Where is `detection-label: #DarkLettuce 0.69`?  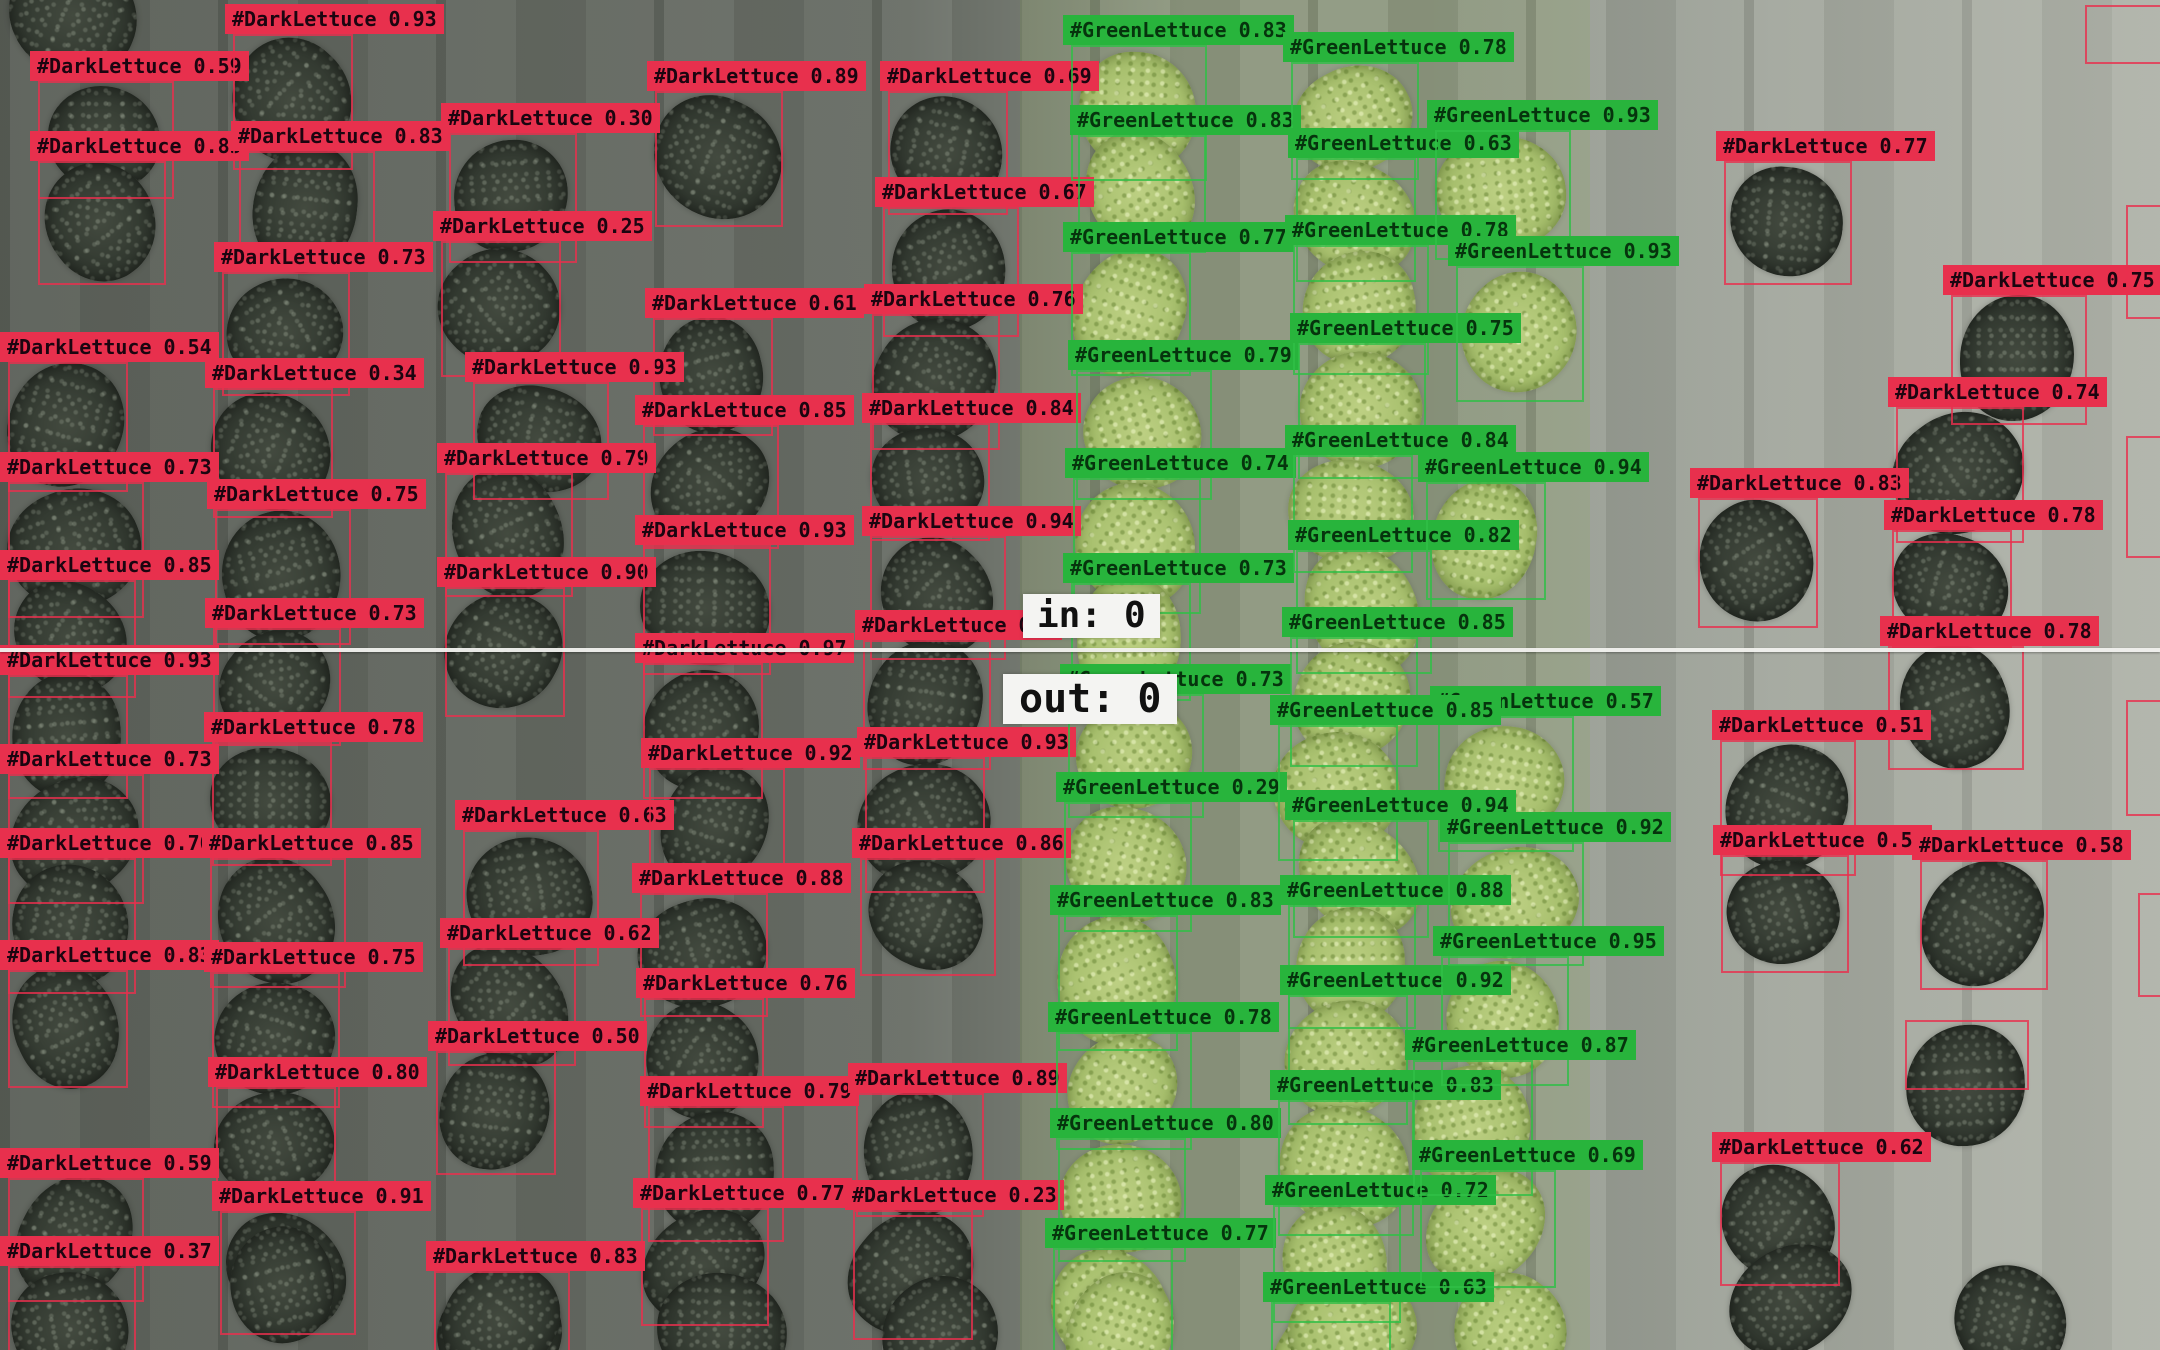
detection-label: #DarkLettuce 0.69 is located at coordinates (989, 76).